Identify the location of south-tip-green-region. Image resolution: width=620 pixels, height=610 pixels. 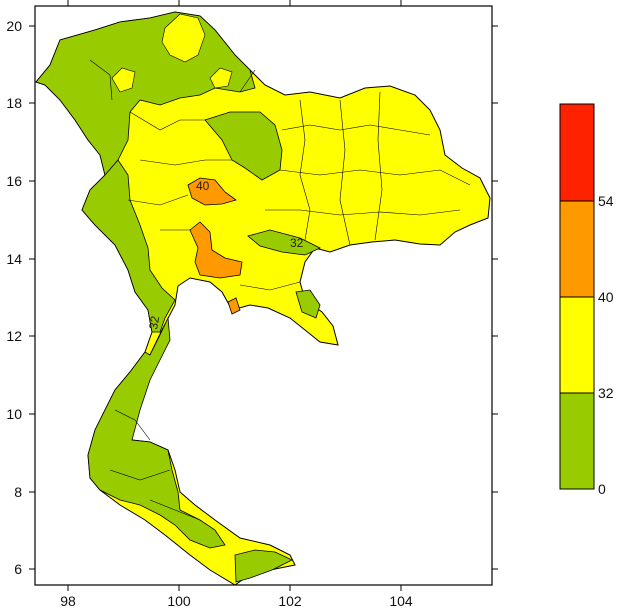
(263, 566).